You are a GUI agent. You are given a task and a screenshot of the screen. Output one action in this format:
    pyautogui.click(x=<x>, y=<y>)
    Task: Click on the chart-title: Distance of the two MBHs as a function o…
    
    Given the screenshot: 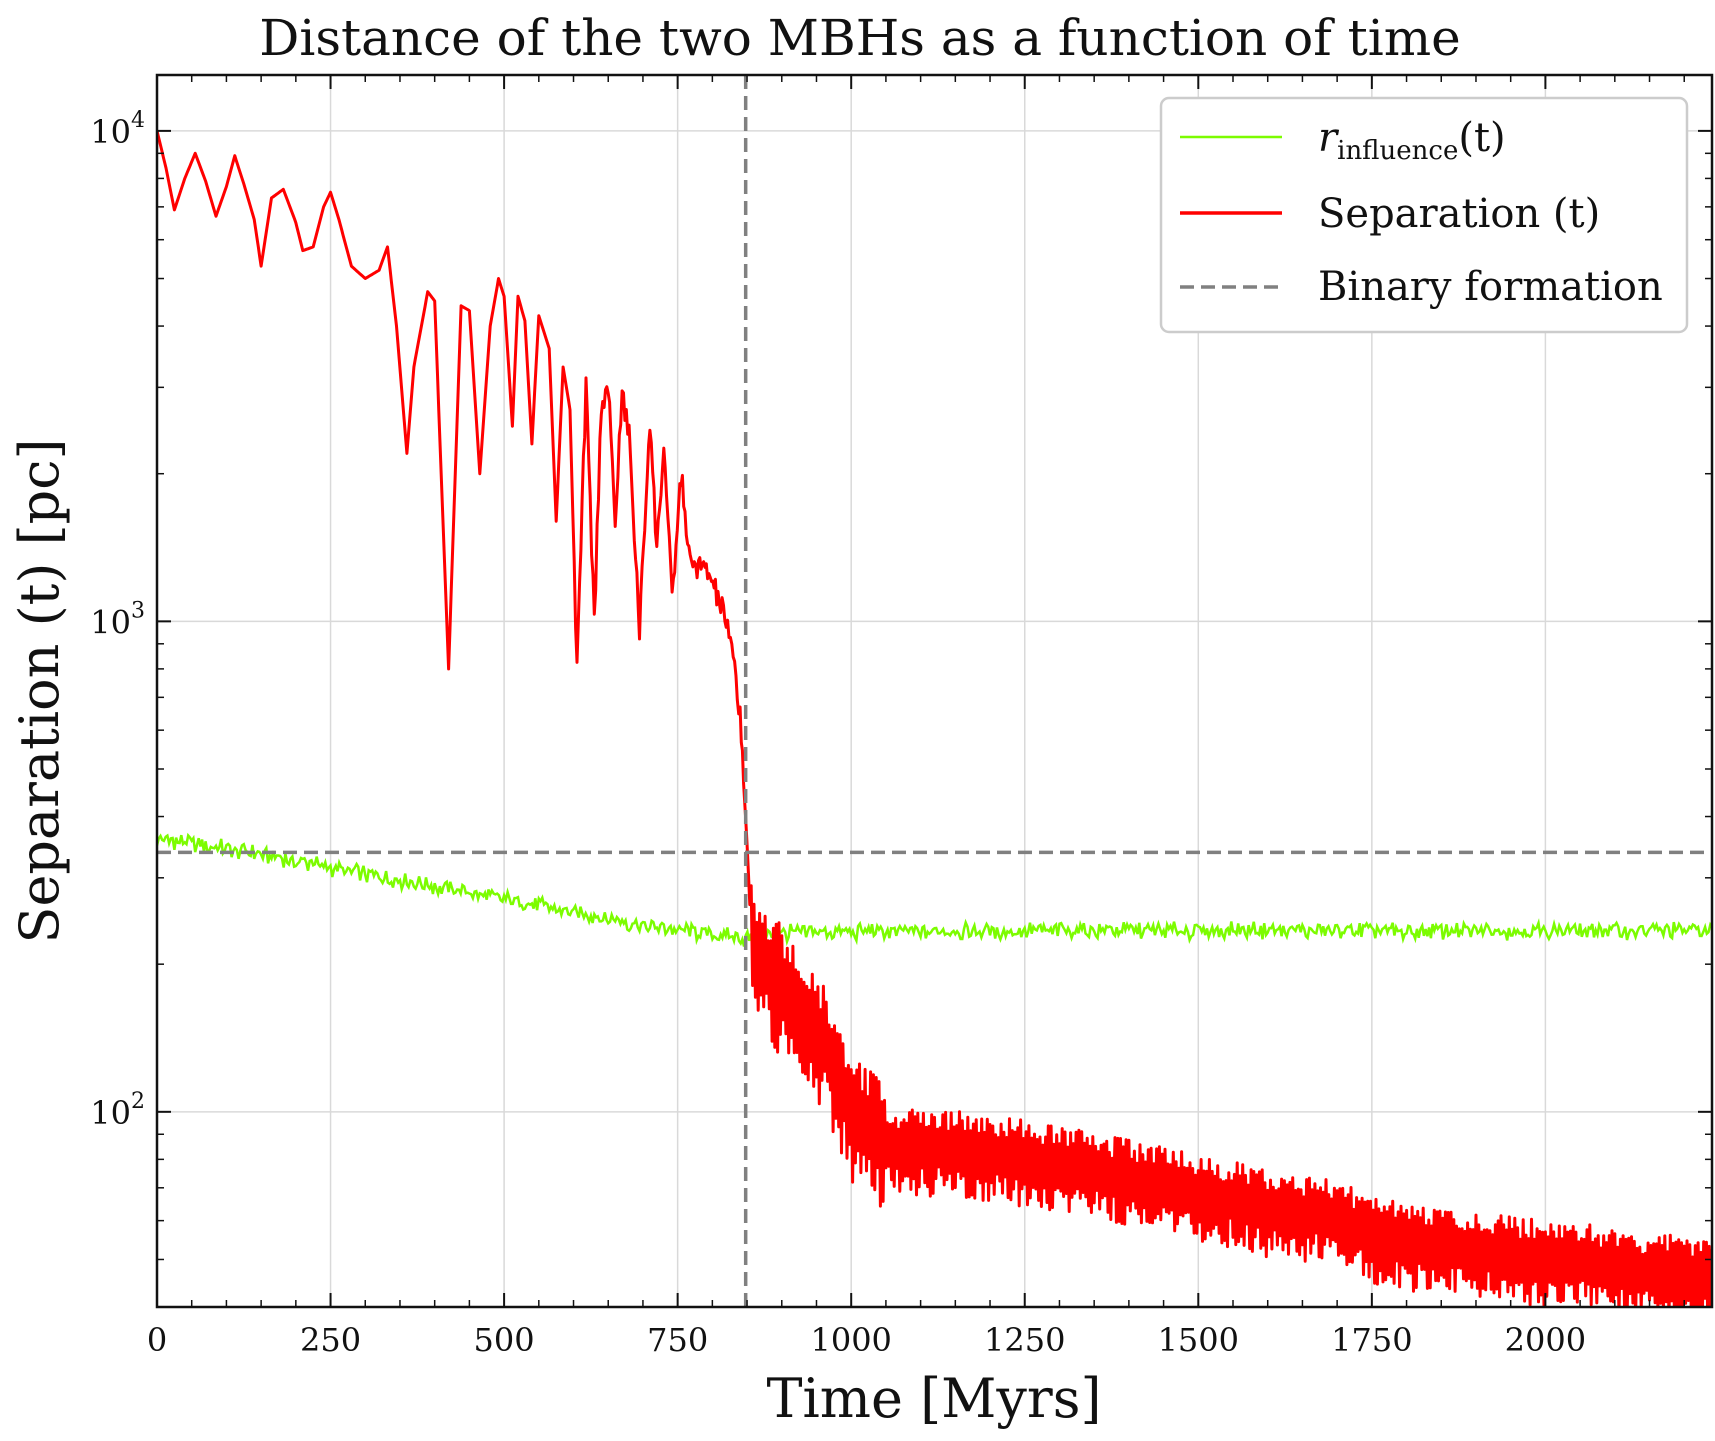 What is the action you would take?
    pyautogui.click(x=859, y=38)
    